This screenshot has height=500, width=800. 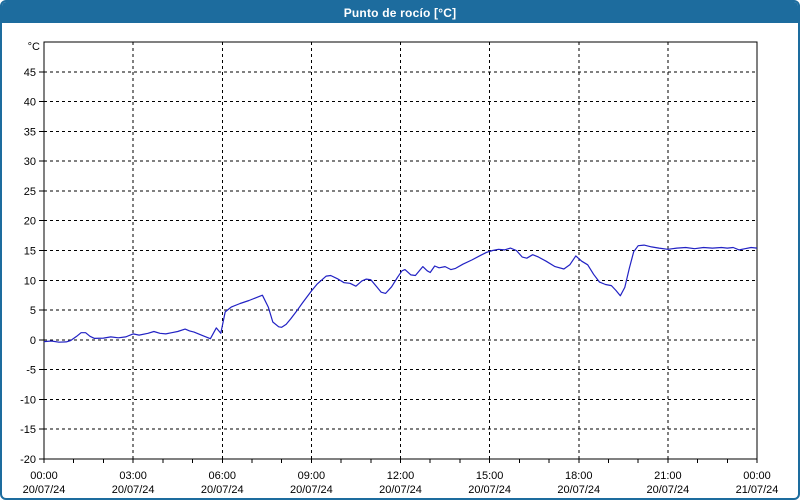 What do you see at coordinates (28, 430) in the screenshot?
I see `y-tick-label: -15` at bounding box center [28, 430].